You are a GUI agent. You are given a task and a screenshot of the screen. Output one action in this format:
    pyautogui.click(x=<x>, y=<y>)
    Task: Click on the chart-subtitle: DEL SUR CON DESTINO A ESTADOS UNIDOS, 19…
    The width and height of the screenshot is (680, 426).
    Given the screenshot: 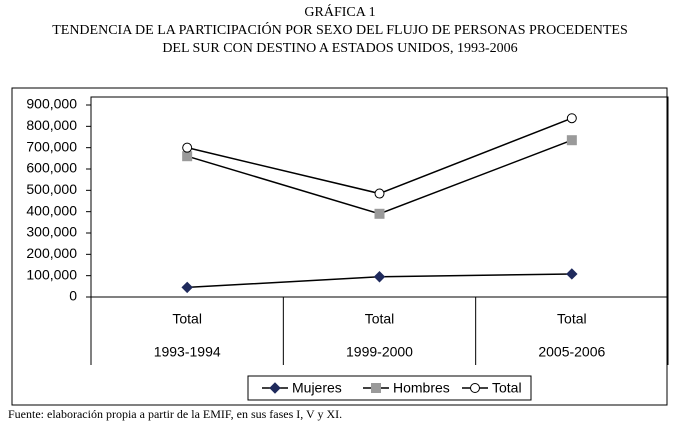 What is the action you would take?
    pyautogui.click(x=339, y=48)
    